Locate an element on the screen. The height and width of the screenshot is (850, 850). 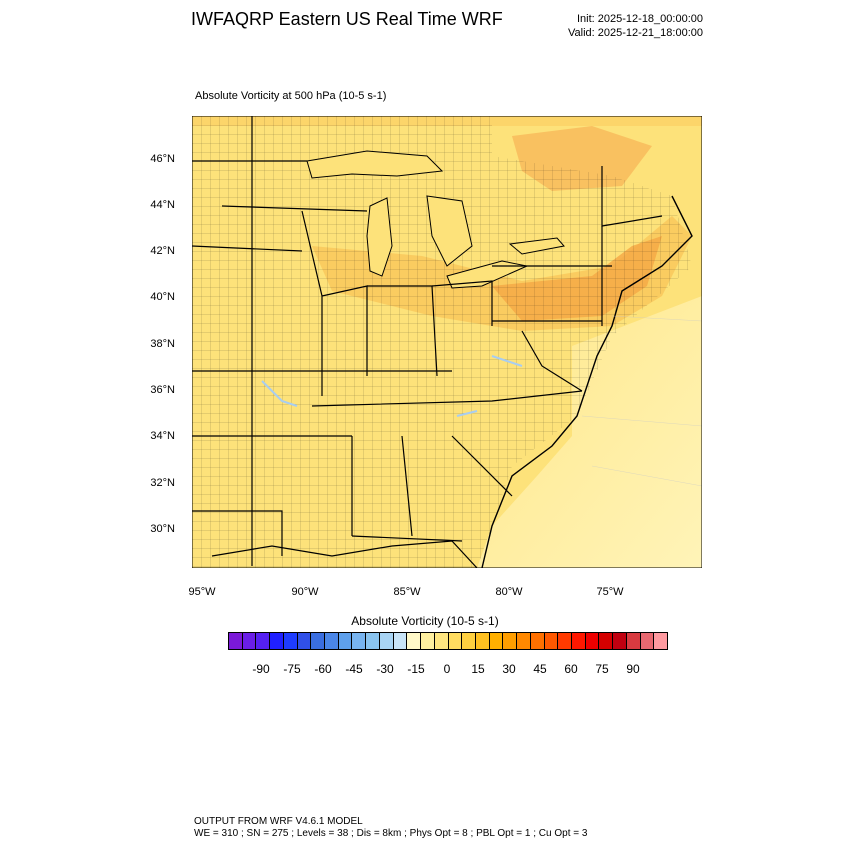
lake-ontario is located at coordinates (536, 246).